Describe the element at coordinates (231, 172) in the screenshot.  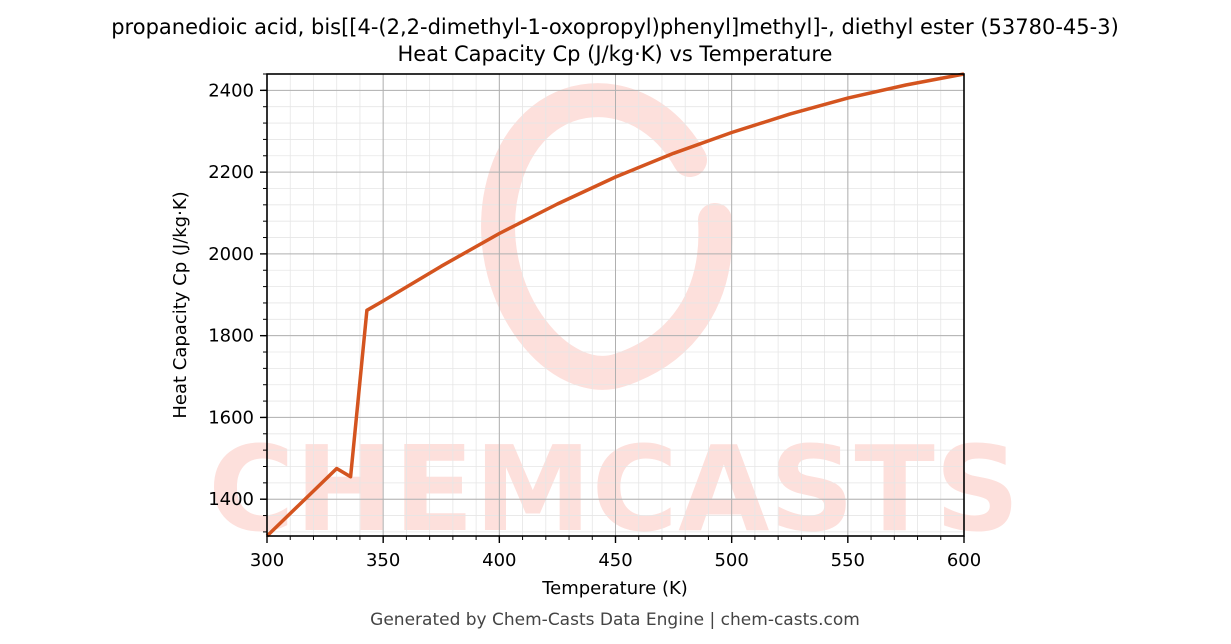
I see `y-tick-label: 2200` at that location.